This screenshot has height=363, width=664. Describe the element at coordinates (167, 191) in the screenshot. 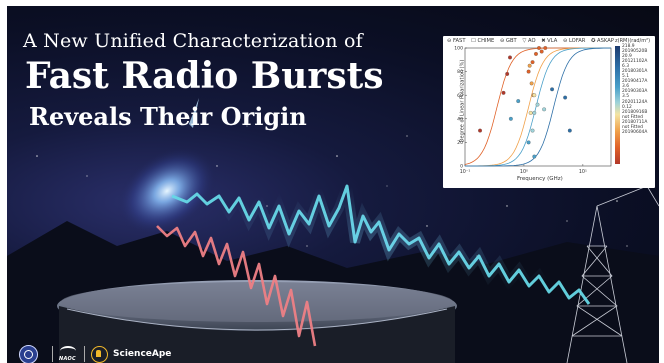

I see `galaxy` at that location.